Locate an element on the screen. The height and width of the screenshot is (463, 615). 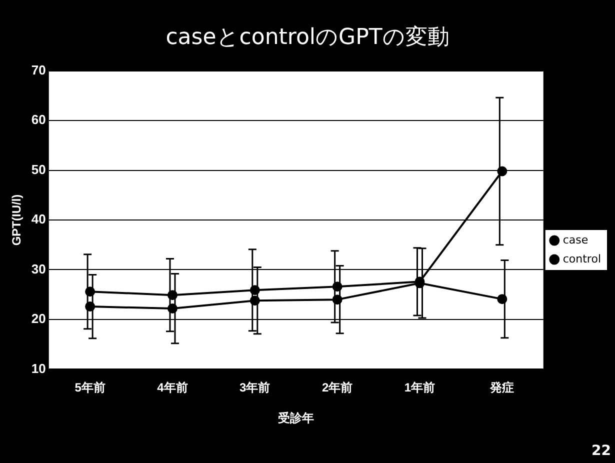
x-tick-label: 4年前 is located at coordinates (172, 387).